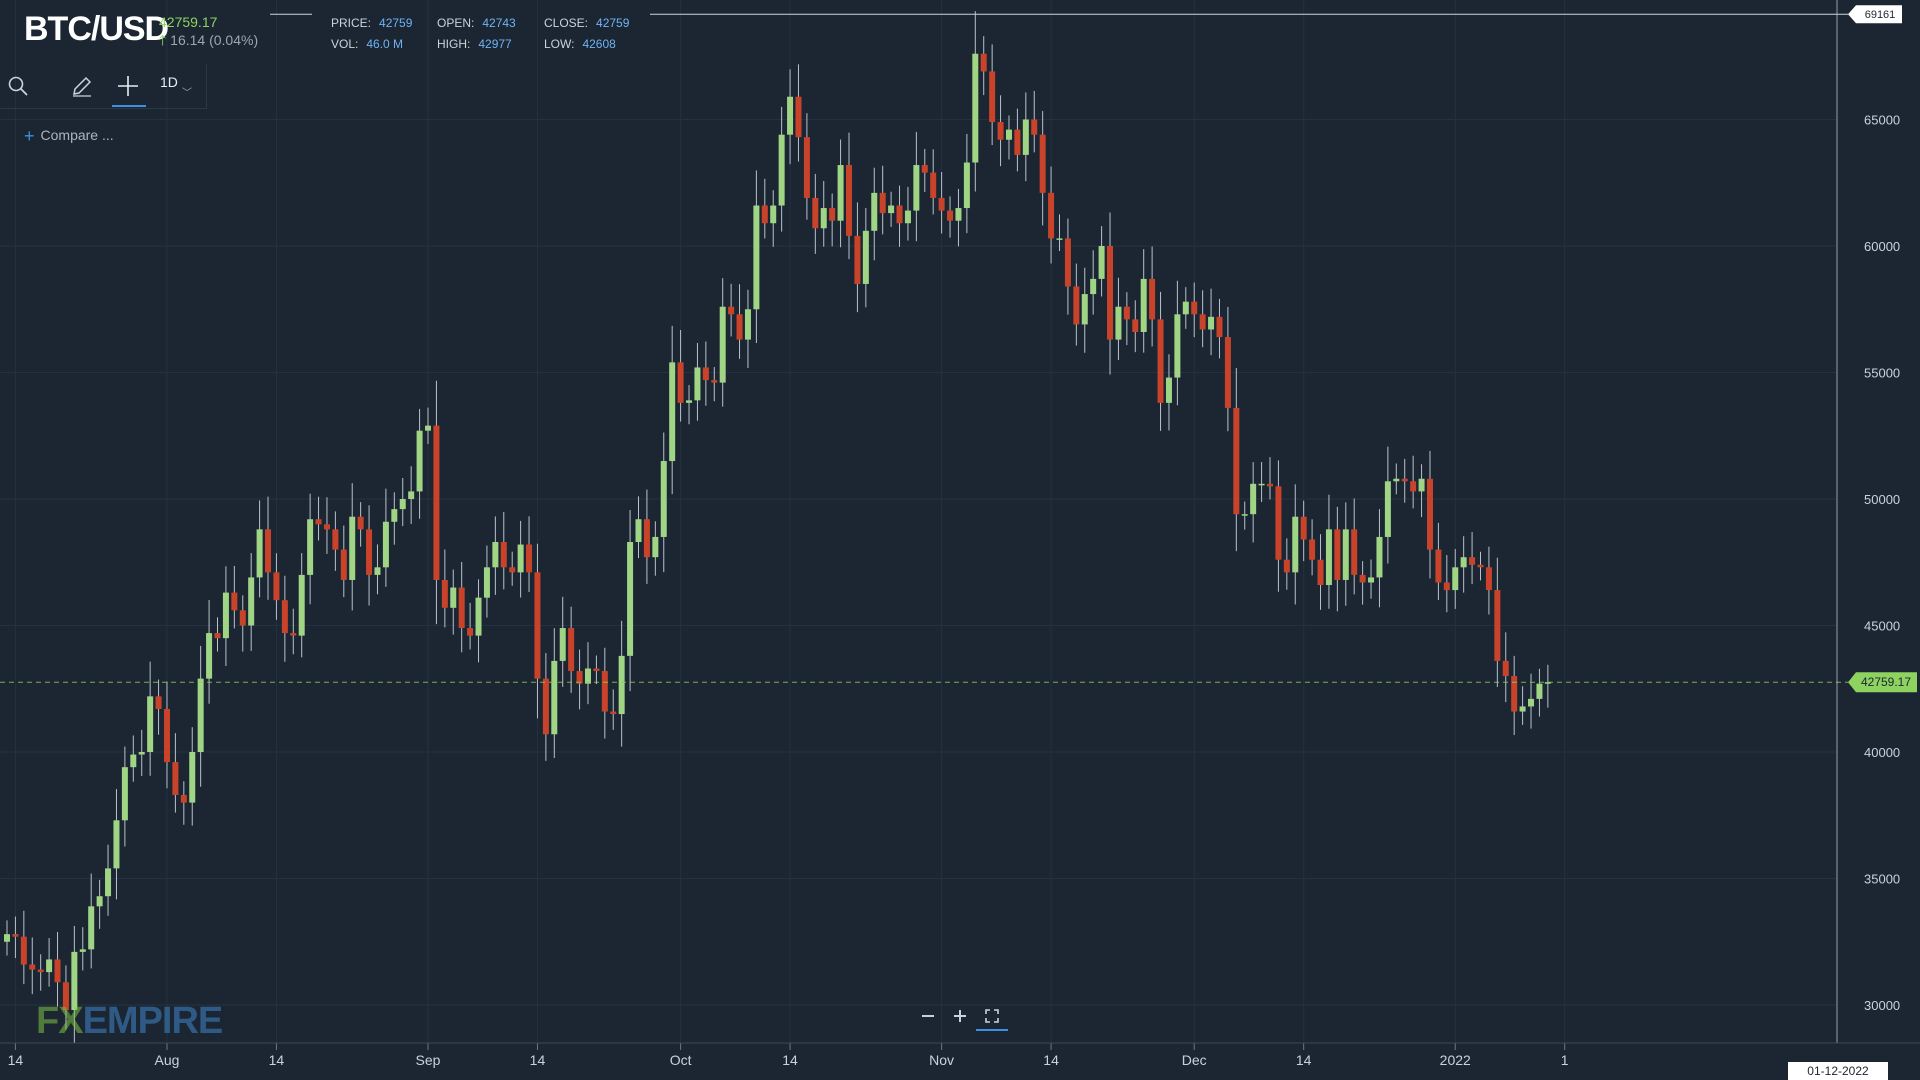 Image resolution: width=1920 pixels, height=1080 pixels. What do you see at coordinates (1886, 682) in the screenshot?
I see `current-price-label: 42759.17` at bounding box center [1886, 682].